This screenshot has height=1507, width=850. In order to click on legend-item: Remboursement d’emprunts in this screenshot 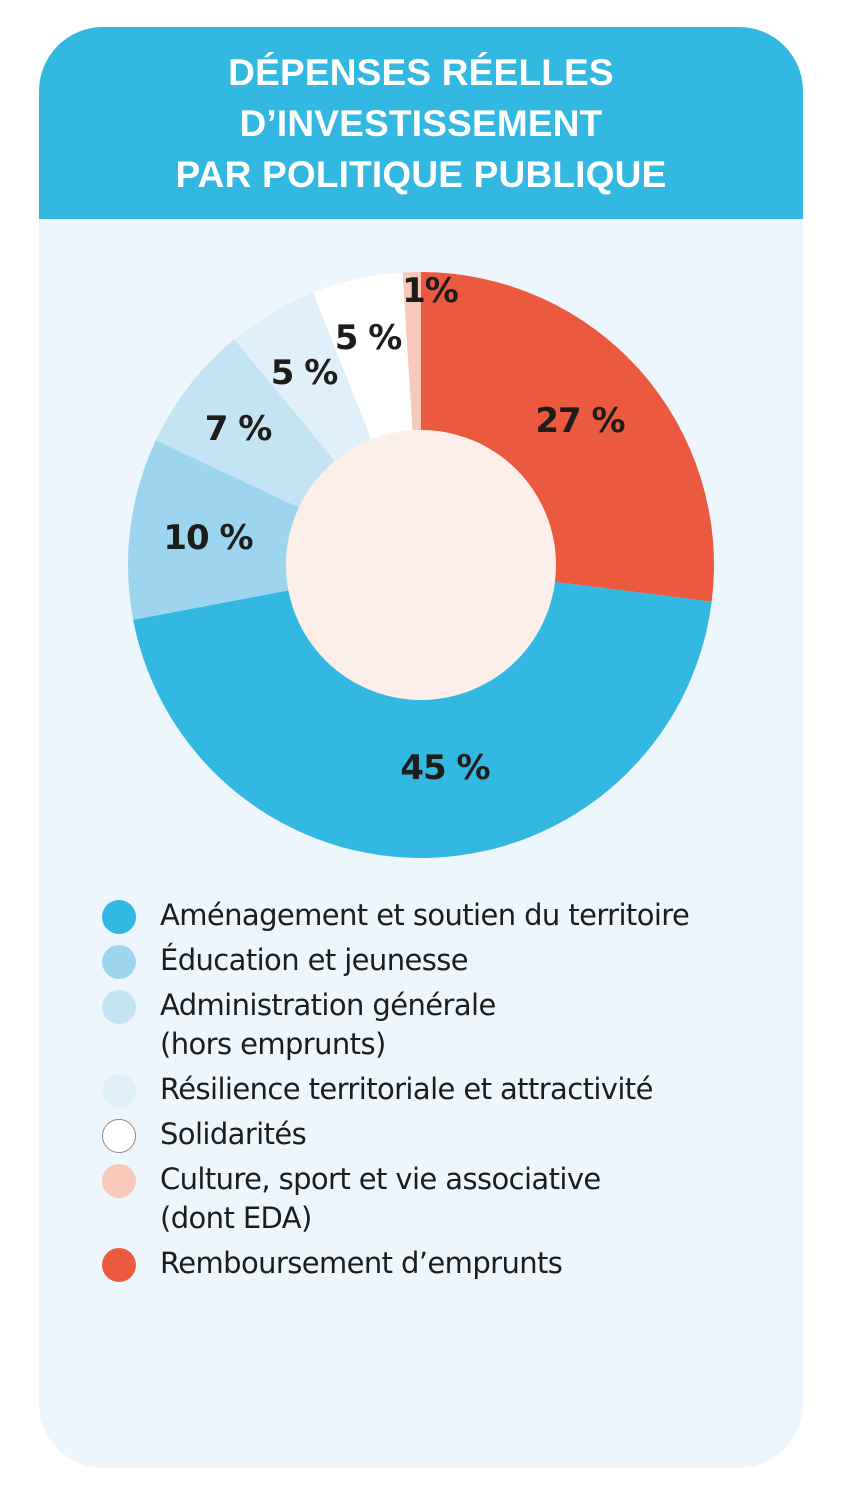, I will do `click(442, 1263)`.